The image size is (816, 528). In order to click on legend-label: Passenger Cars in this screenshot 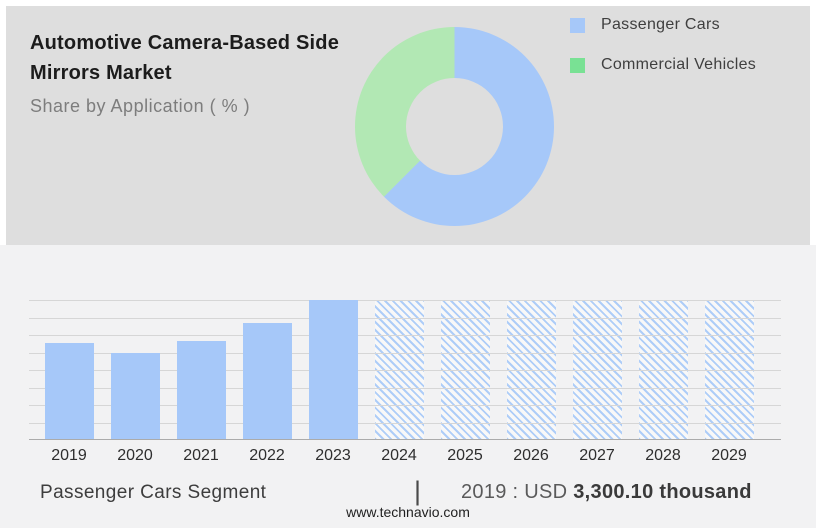, I will do `click(660, 24)`.